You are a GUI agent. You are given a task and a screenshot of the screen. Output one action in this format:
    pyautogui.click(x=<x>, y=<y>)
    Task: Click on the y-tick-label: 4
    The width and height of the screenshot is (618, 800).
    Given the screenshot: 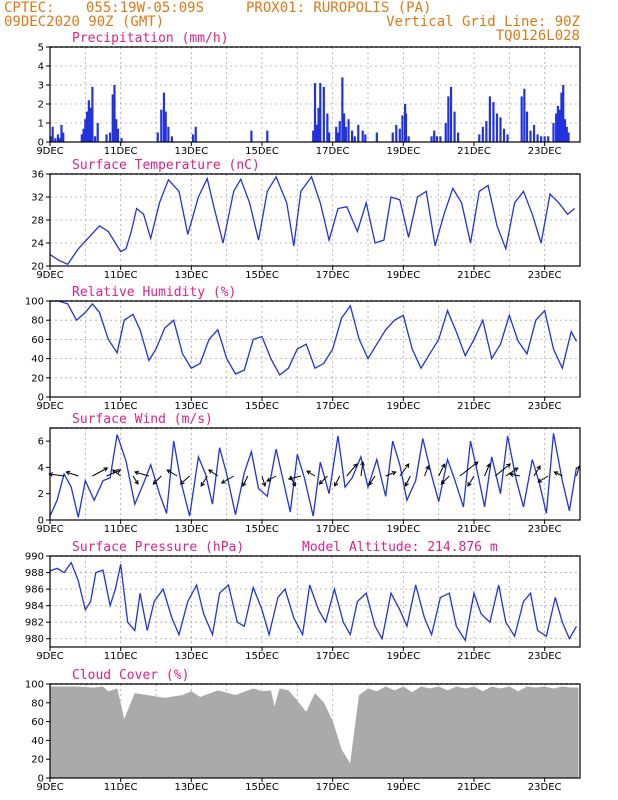 What is the action you would take?
    pyautogui.click(x=41, y=67)
    